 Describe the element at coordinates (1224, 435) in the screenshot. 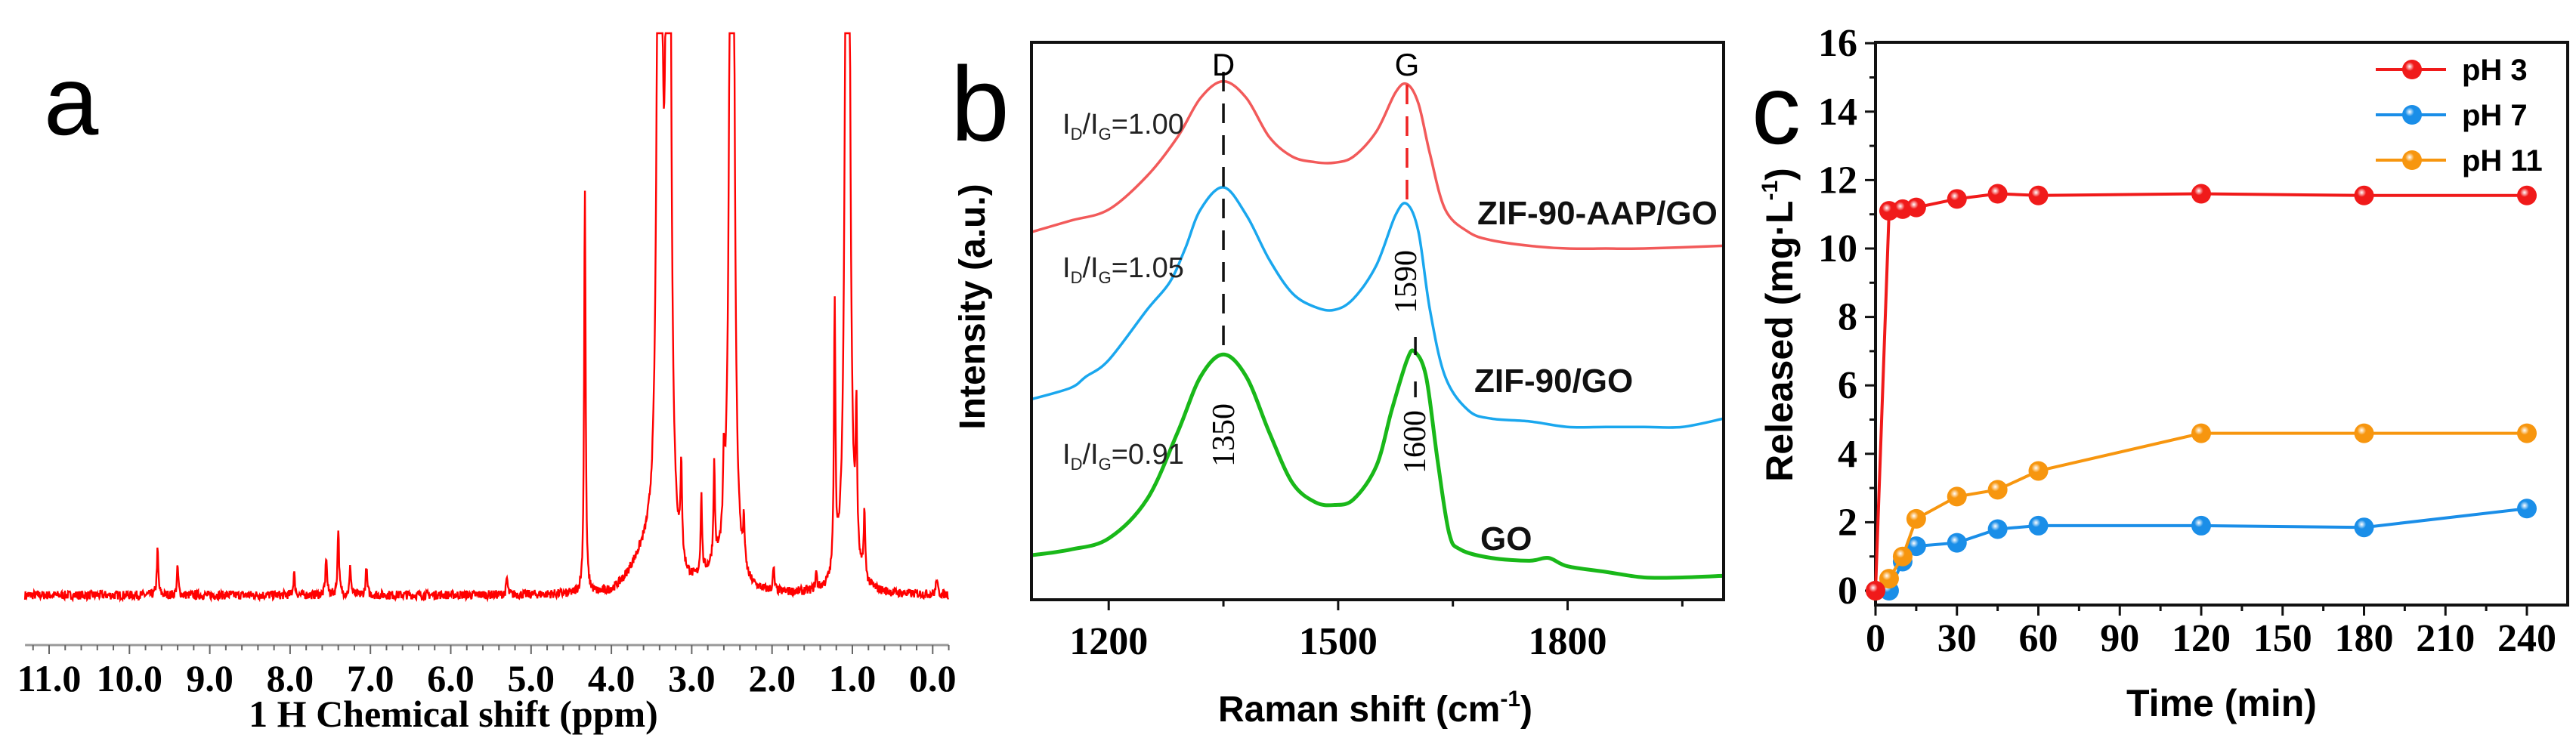

I see `peak-position-label: 1350` at that location.